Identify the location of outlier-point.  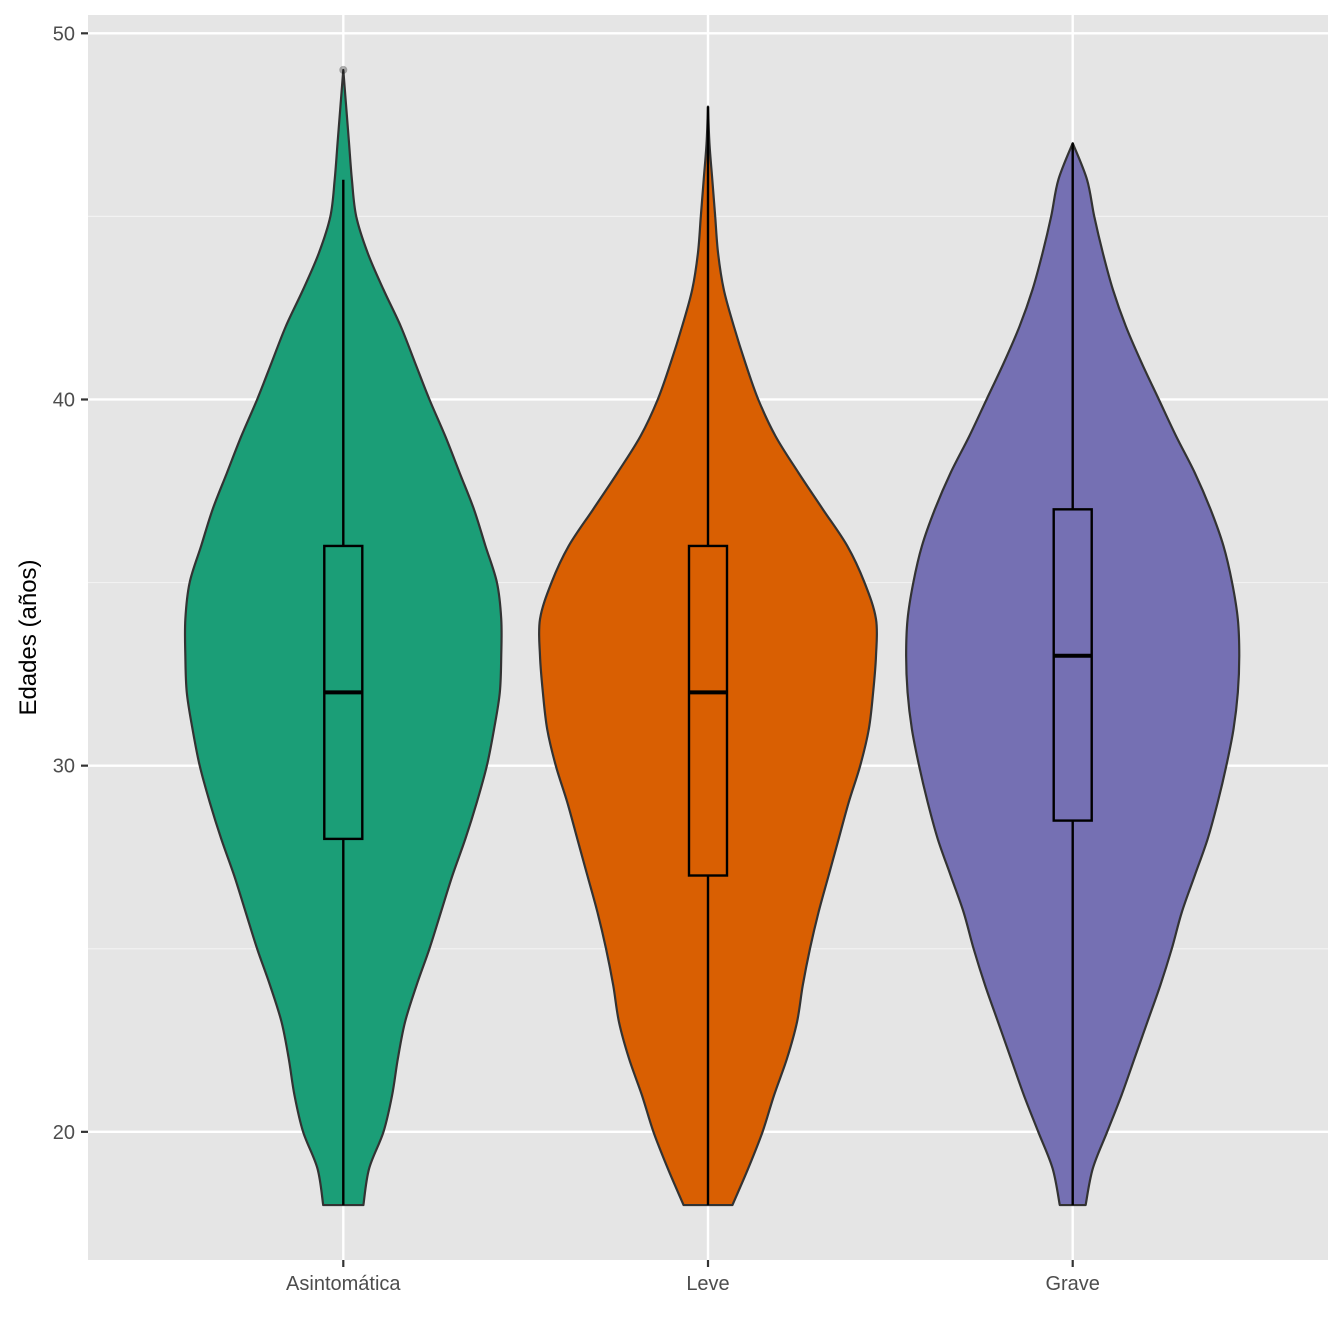
(343, 69).